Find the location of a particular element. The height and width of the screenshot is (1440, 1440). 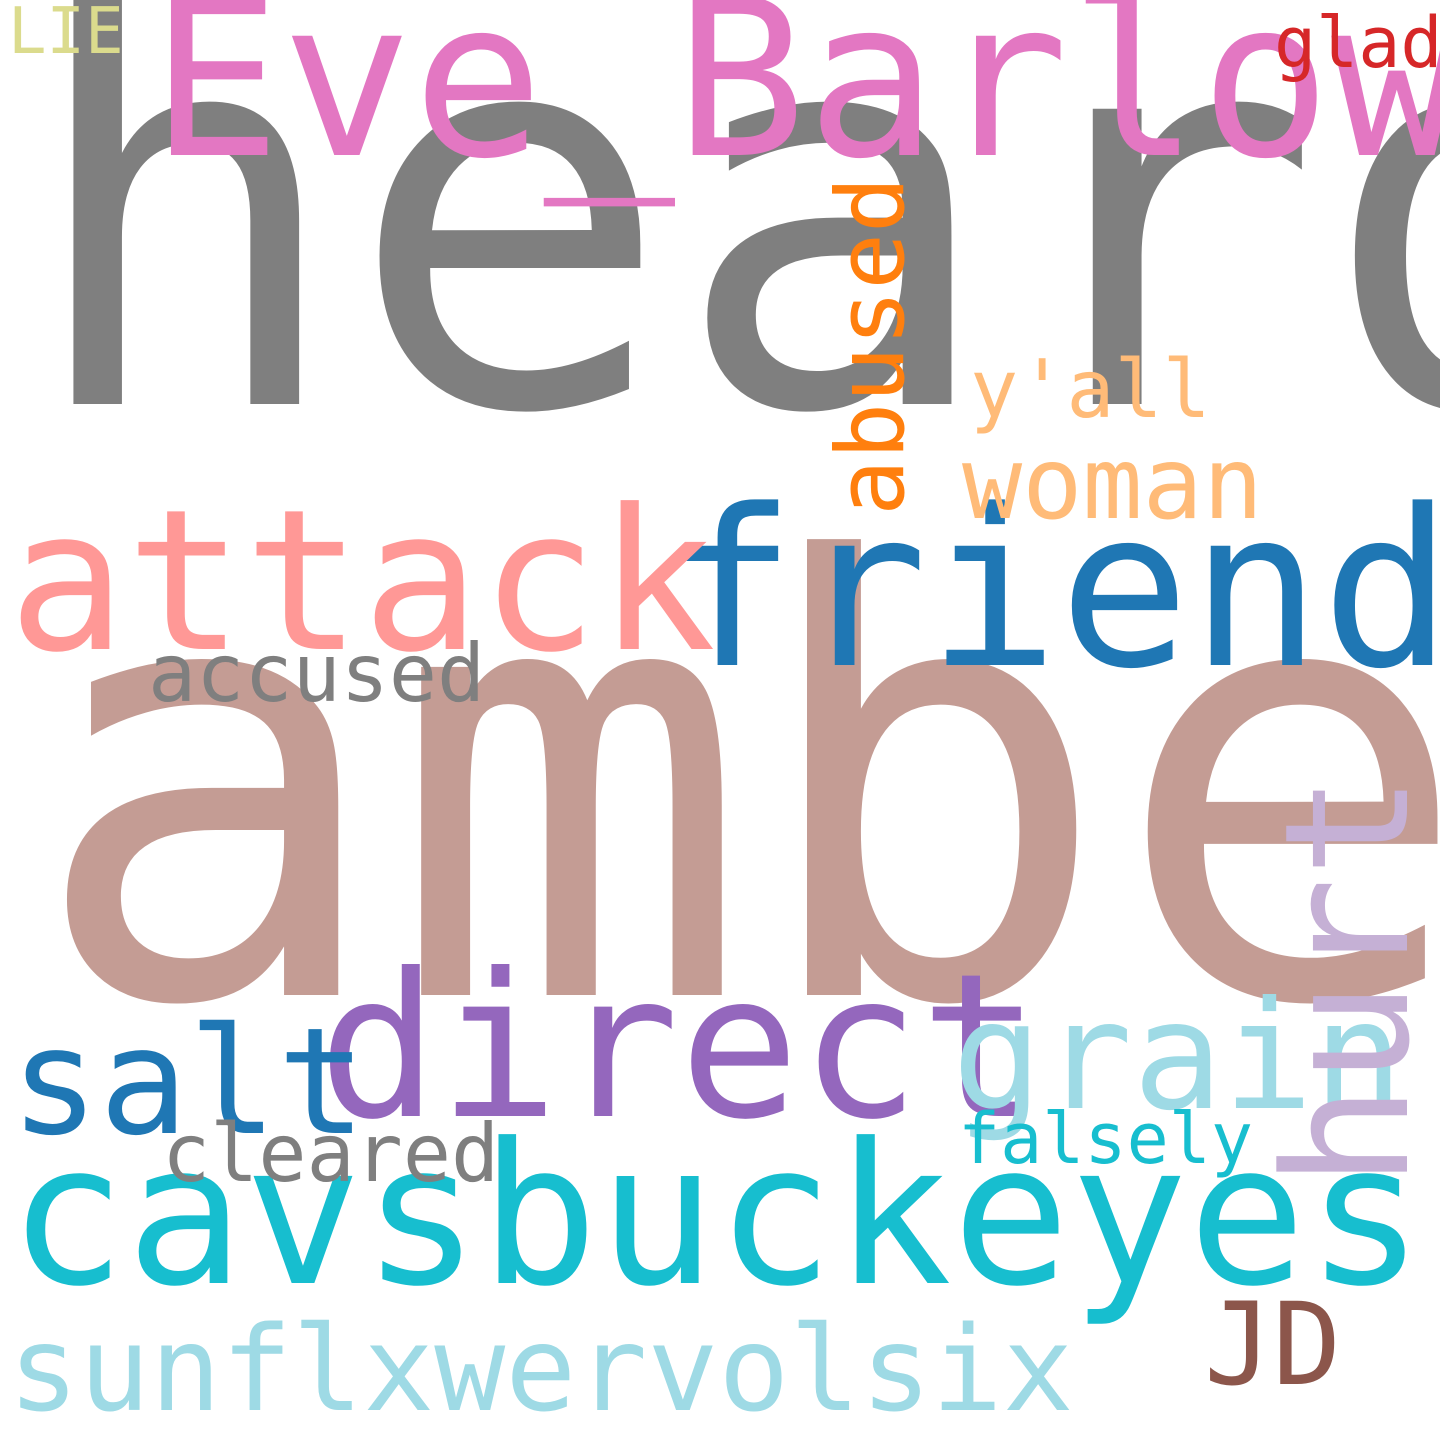

word-attack: attack is located at coordinates (362, 582).